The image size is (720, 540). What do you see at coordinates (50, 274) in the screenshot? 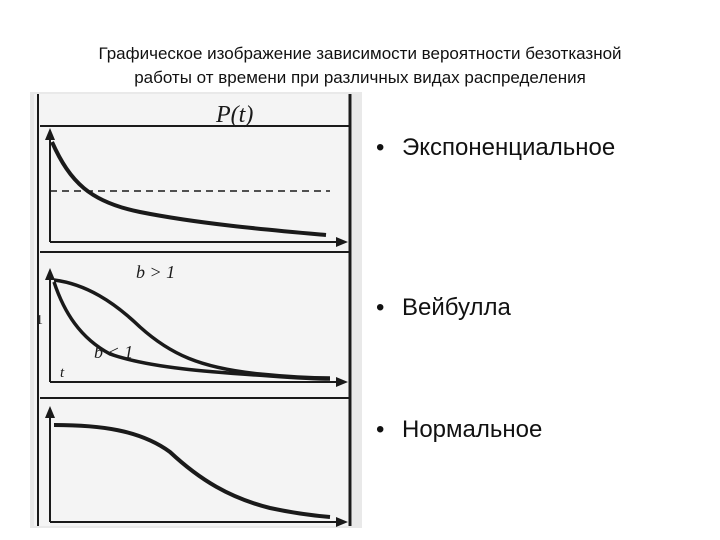
I see `panel2-y-arrow-icon` at bounding box center [50, 274].